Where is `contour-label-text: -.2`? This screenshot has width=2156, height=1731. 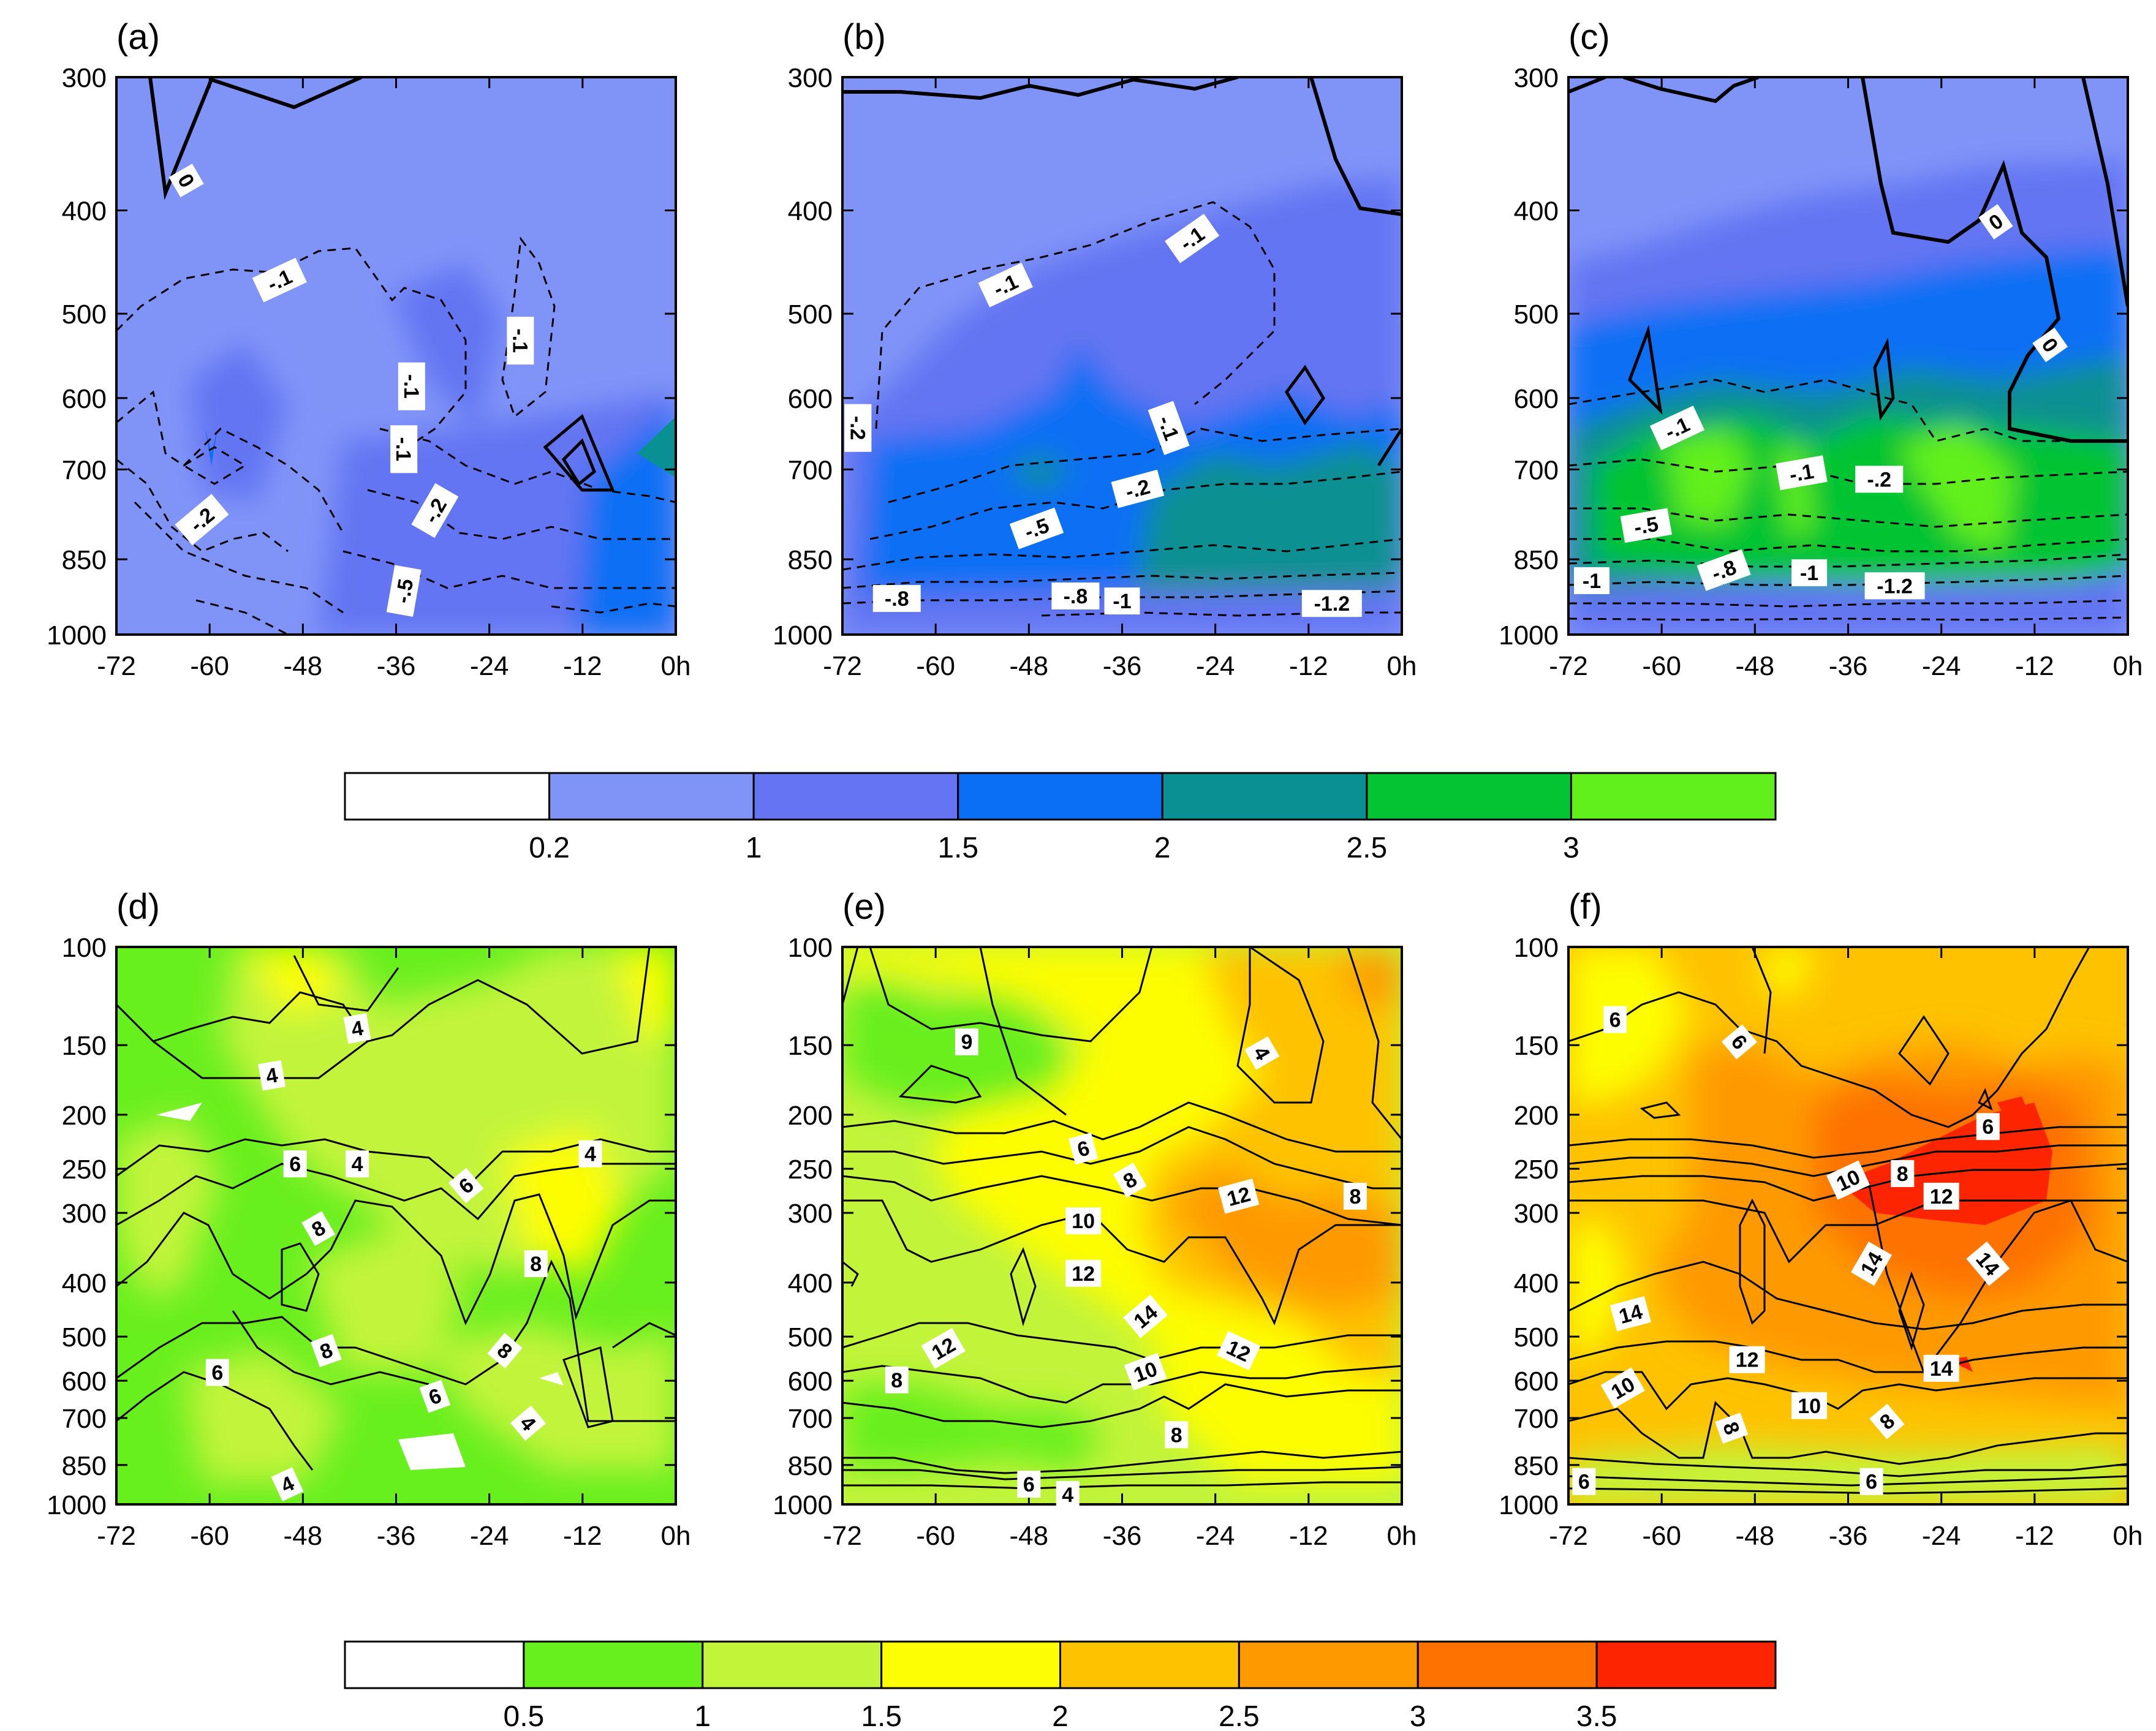
contour-label-text: -.2 is located at coordinates (1879, 479).